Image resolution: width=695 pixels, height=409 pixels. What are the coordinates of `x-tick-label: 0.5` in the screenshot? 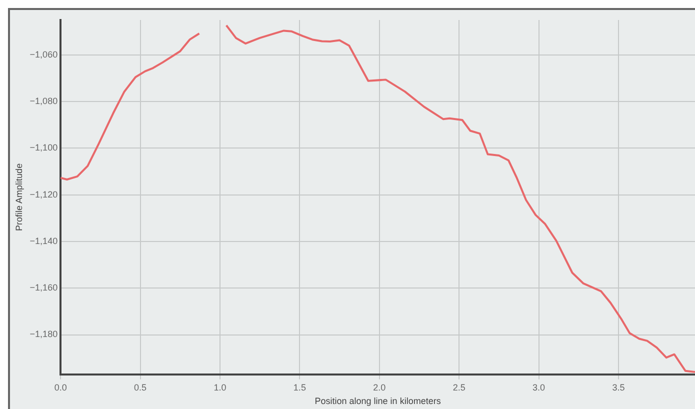 It's located at (140, 387).